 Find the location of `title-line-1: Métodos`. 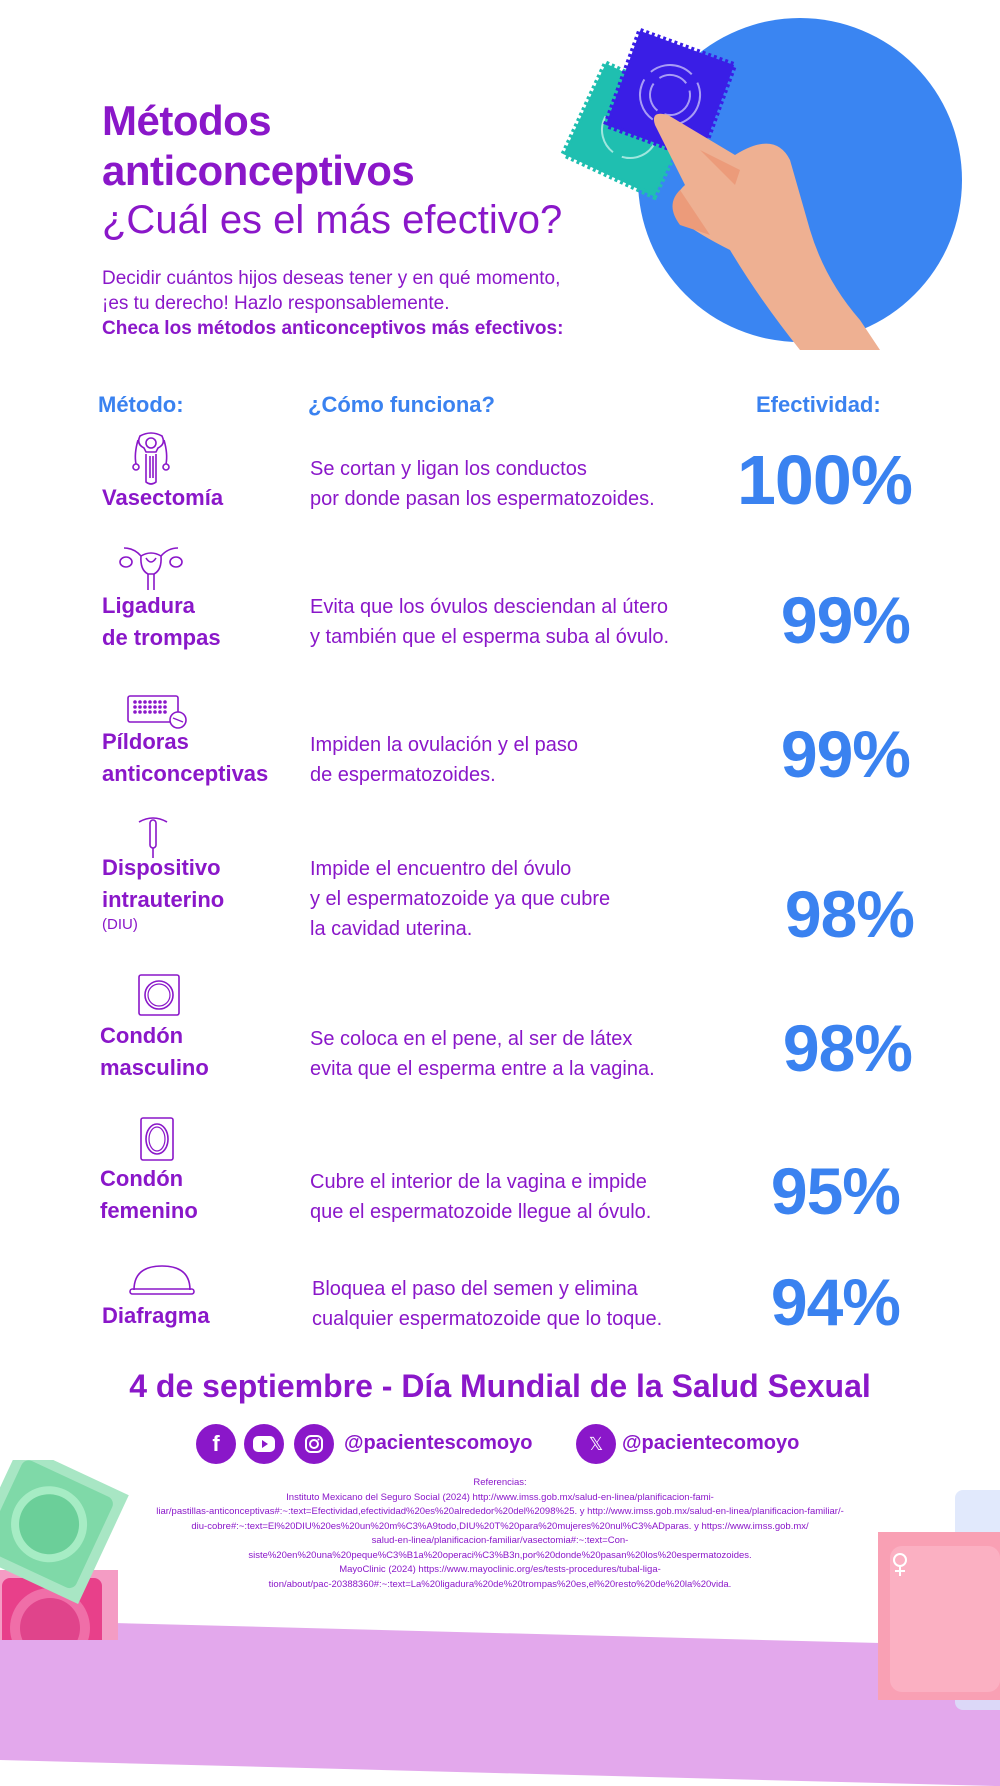

title-line-1: Métodos is located at coordinates (187, 120).